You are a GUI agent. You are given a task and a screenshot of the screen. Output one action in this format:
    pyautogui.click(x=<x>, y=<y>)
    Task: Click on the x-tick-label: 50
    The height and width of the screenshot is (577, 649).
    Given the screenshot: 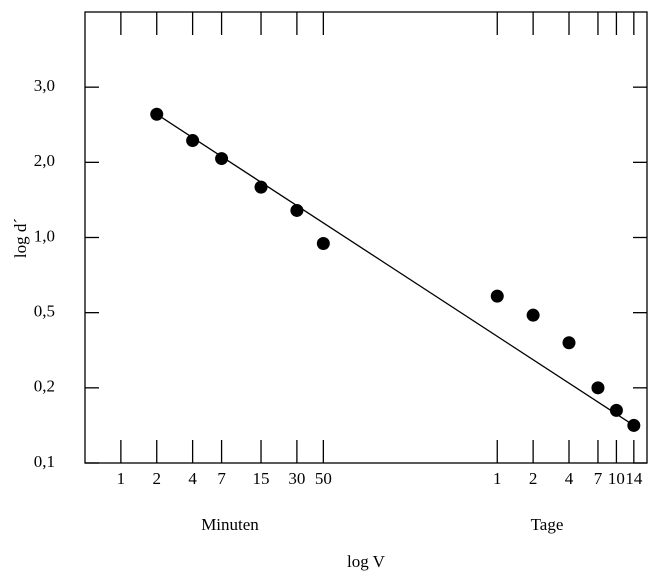 What is the action you would take?
    pyautogui.click(x=323, y=478)
    